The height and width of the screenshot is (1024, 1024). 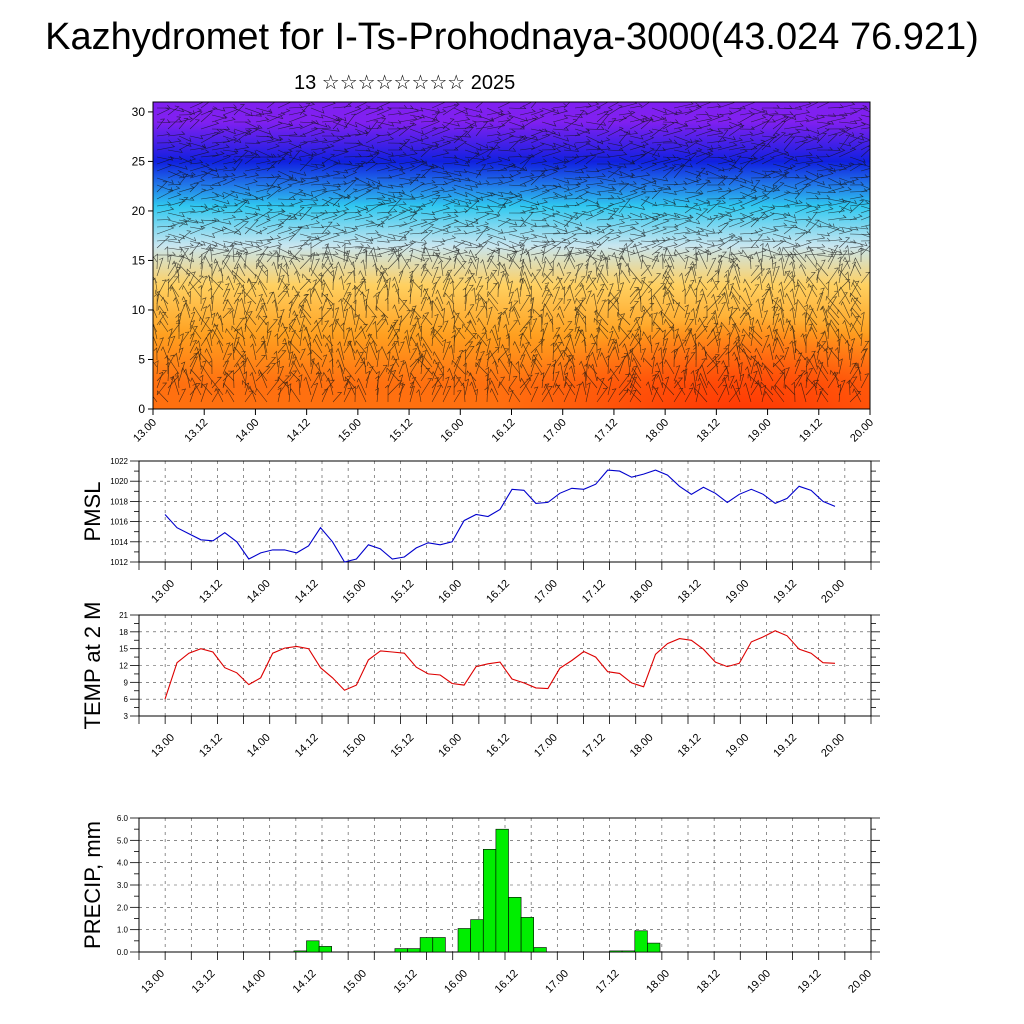 I want to click on y-tick-label: 9, so click(x=126, y=682).